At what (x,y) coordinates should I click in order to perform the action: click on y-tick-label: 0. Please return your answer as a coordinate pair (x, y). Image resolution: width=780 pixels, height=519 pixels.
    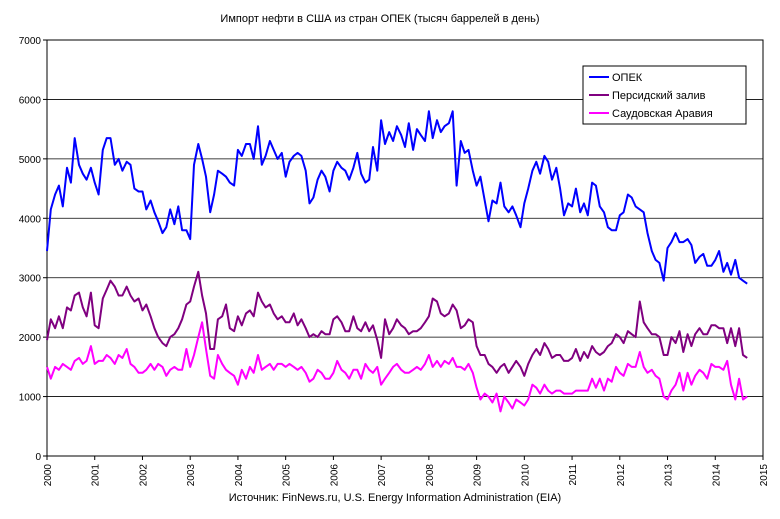
    Looking at the image, I should click on (38, 457).